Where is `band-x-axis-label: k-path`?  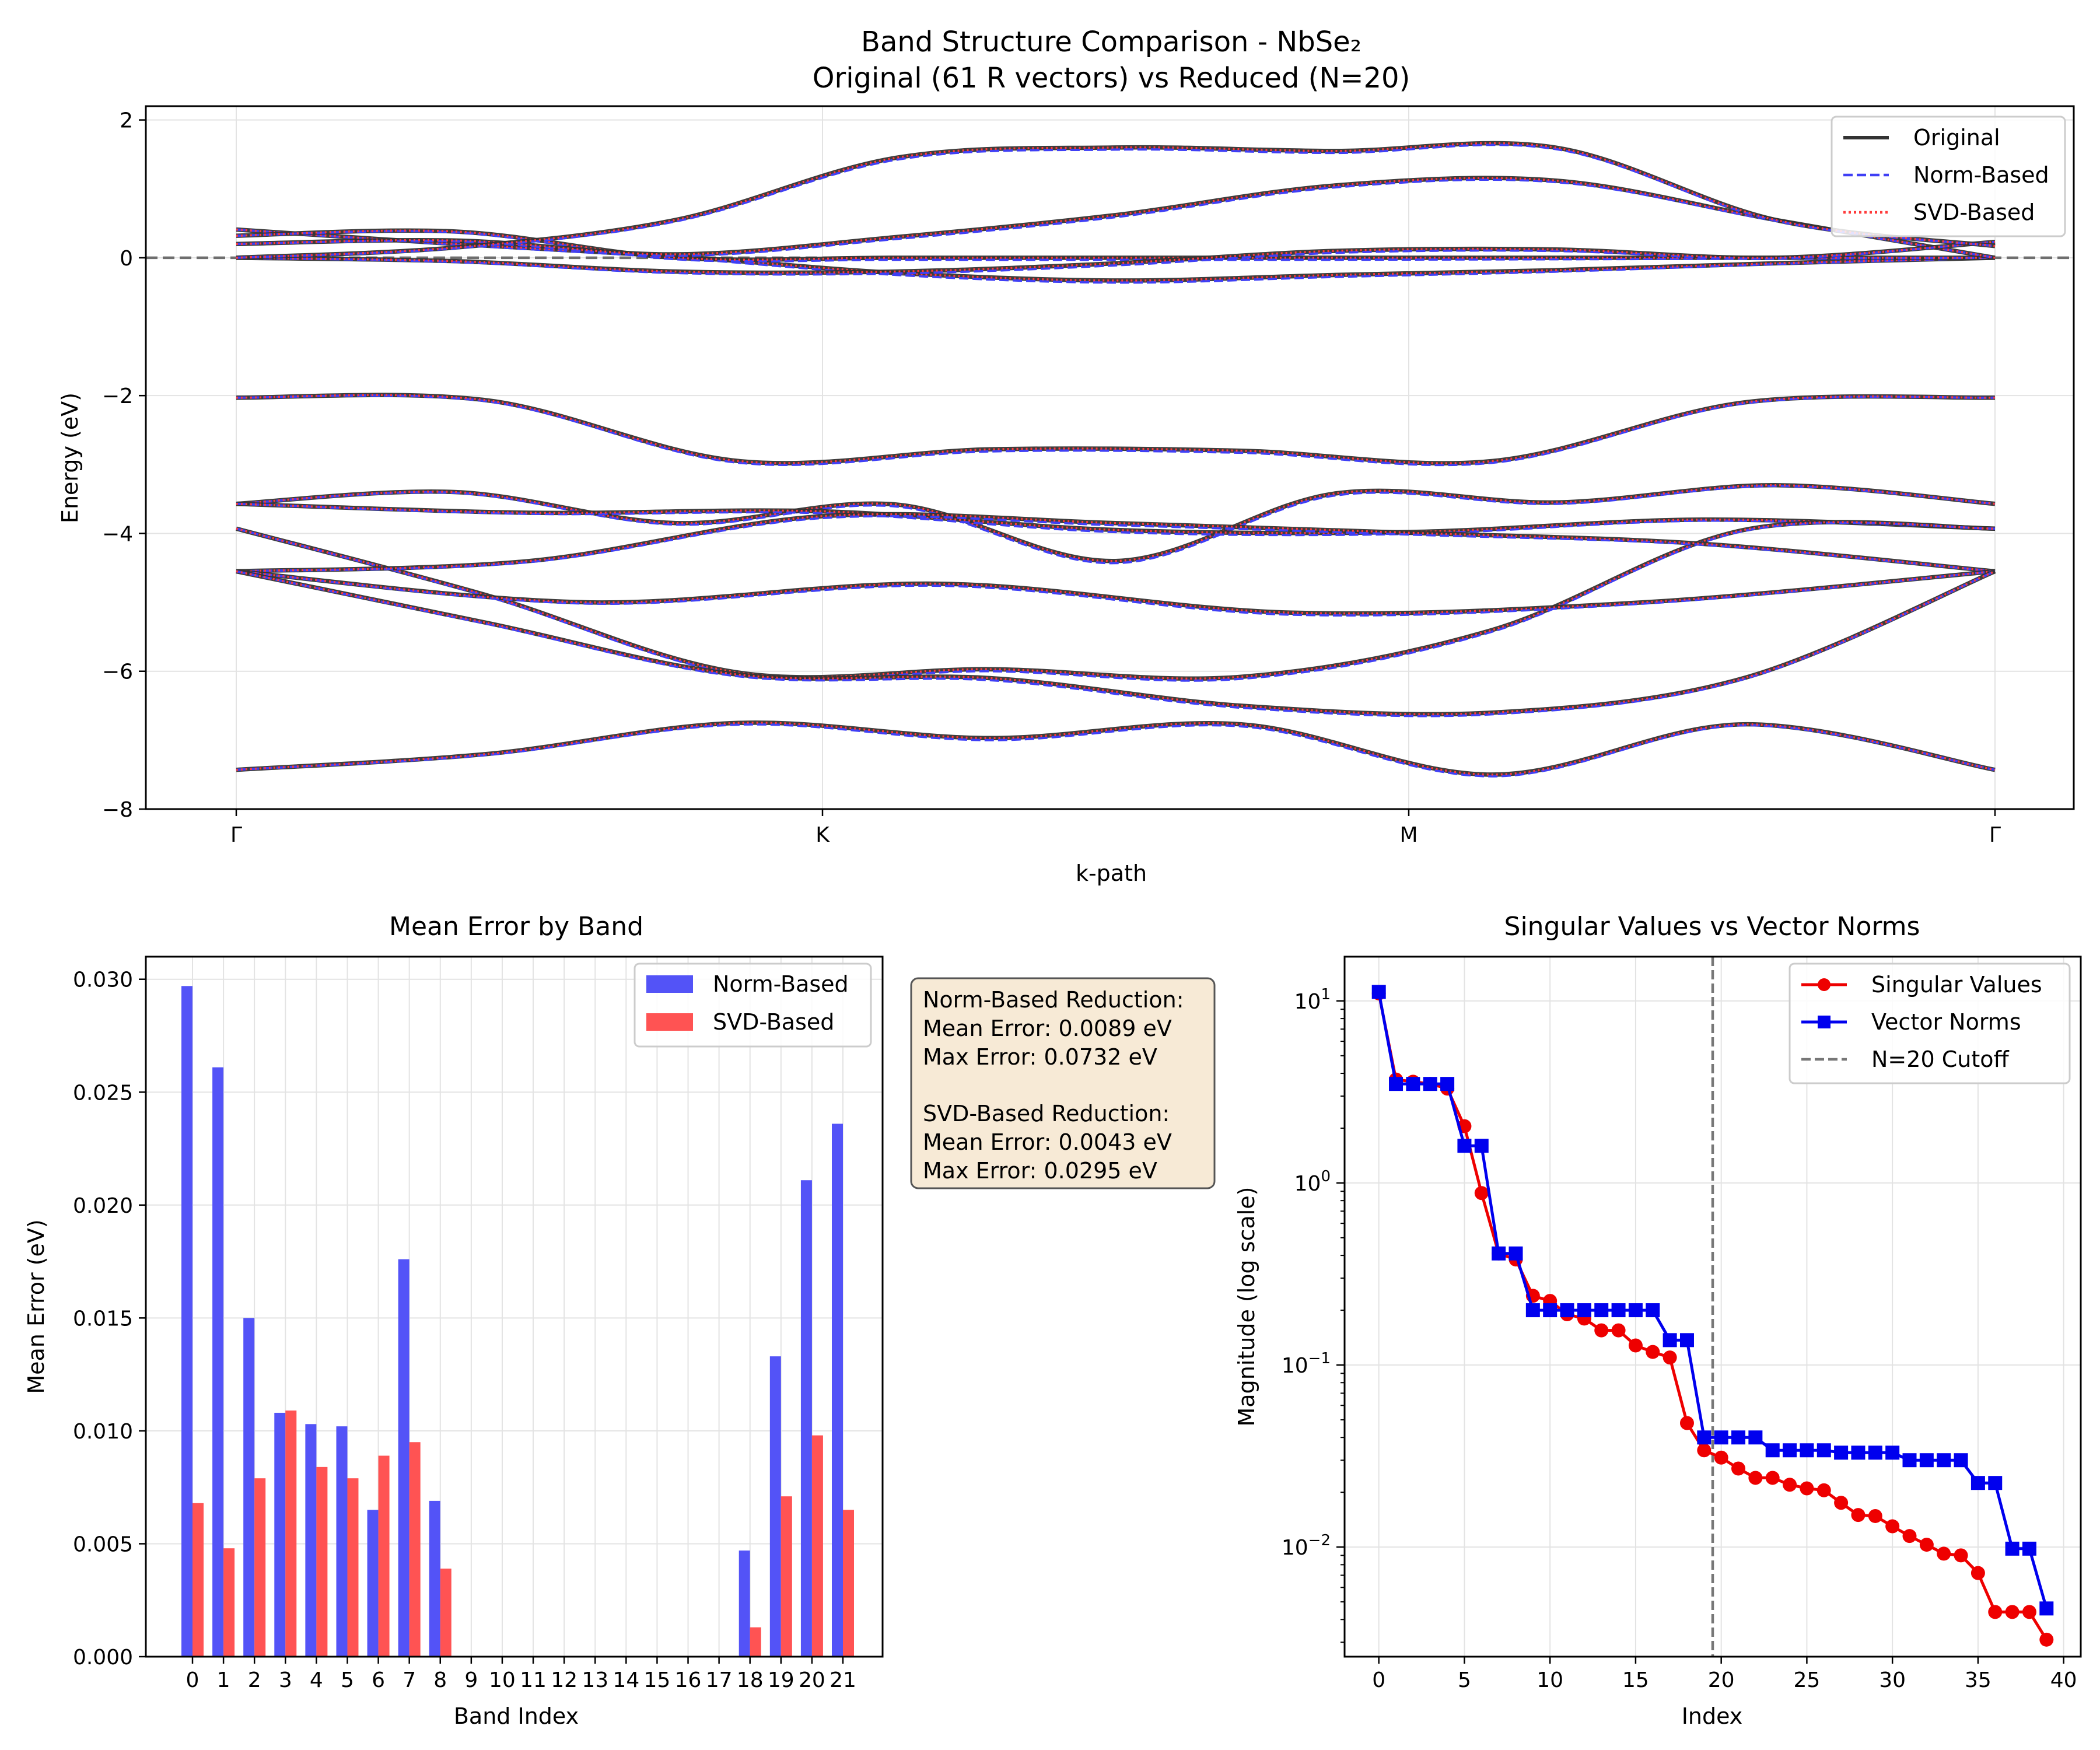
band-x-axis-label: k-path is located at coordinates (1111, 873).